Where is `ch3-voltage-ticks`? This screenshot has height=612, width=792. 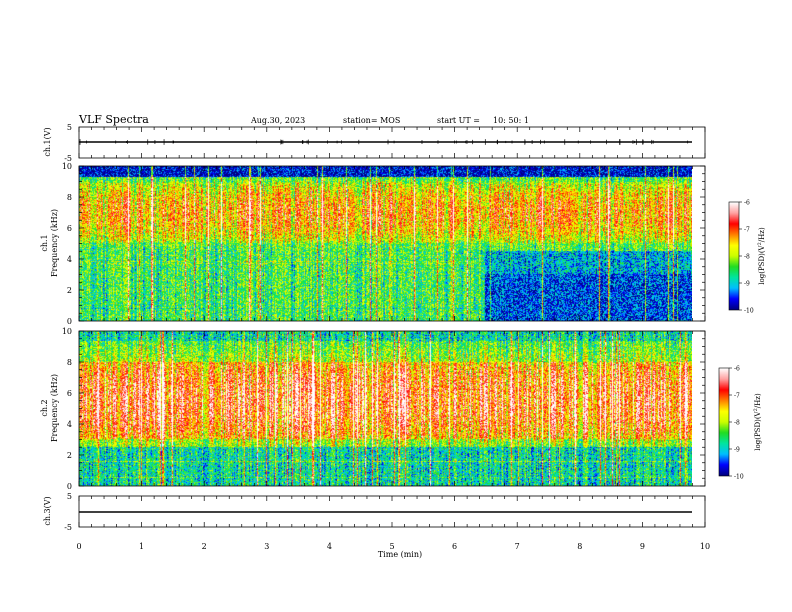
ch3-voltage-ticks is located at coordinates (392, 511).